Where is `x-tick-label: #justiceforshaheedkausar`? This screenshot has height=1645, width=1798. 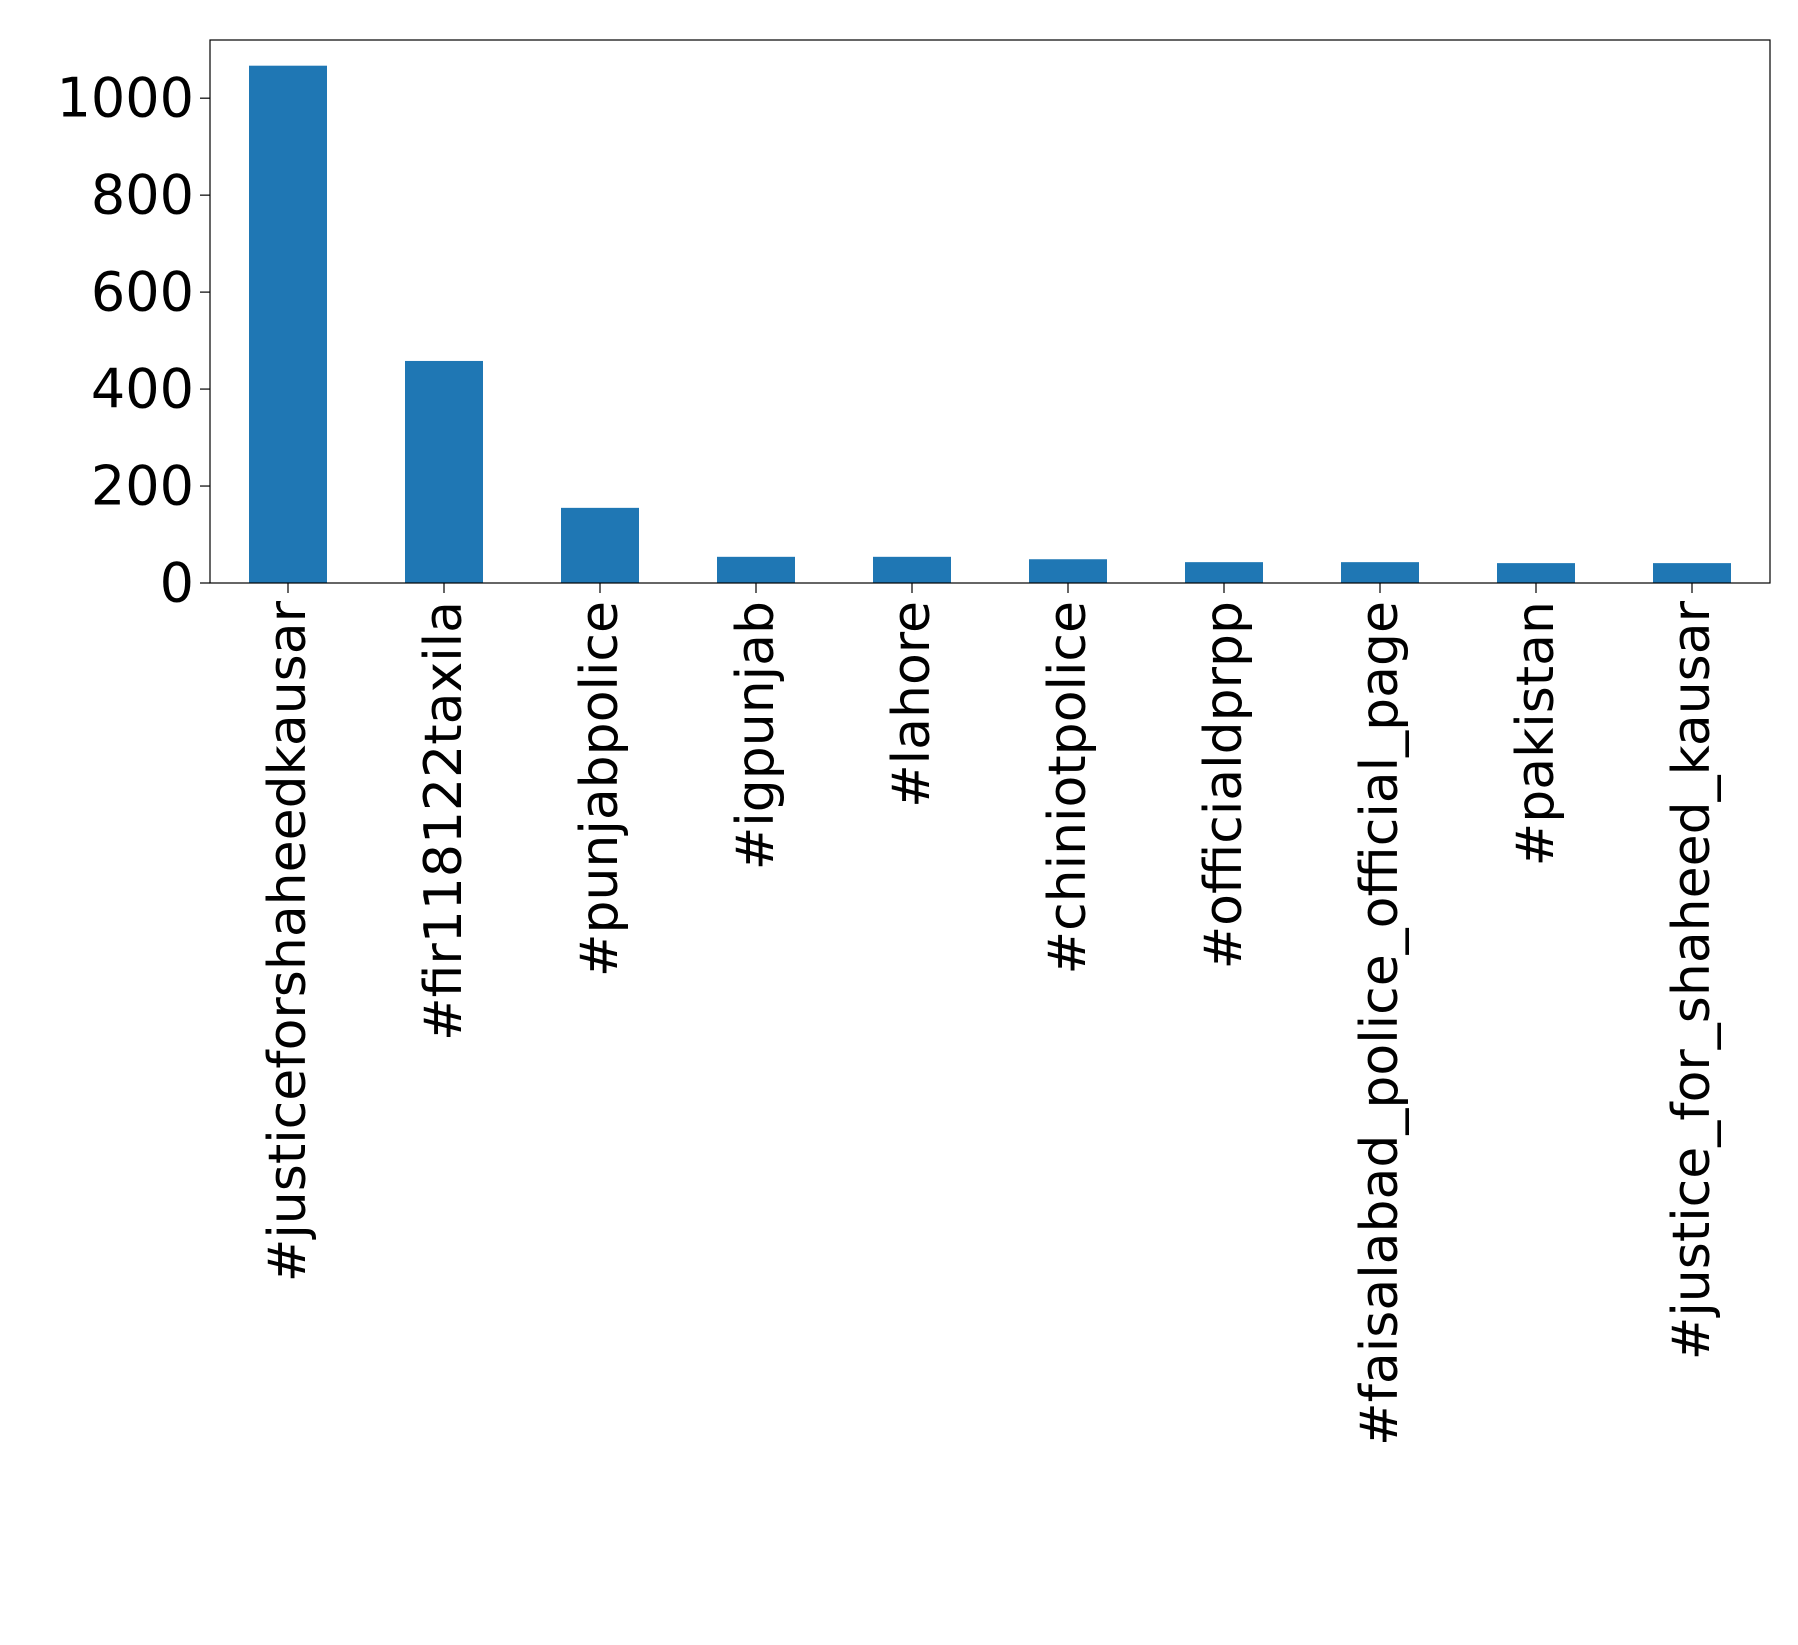
x-tick-label: #justiceforshaheedkausar is located at coordinates (288, 941).